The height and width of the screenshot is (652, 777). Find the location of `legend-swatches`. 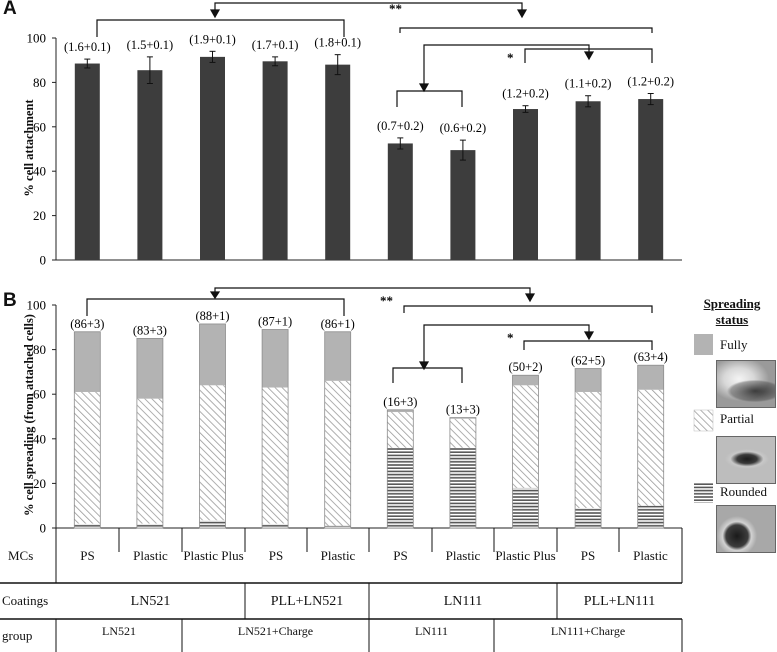

legend-swatches is located at coordinates (703, 418).